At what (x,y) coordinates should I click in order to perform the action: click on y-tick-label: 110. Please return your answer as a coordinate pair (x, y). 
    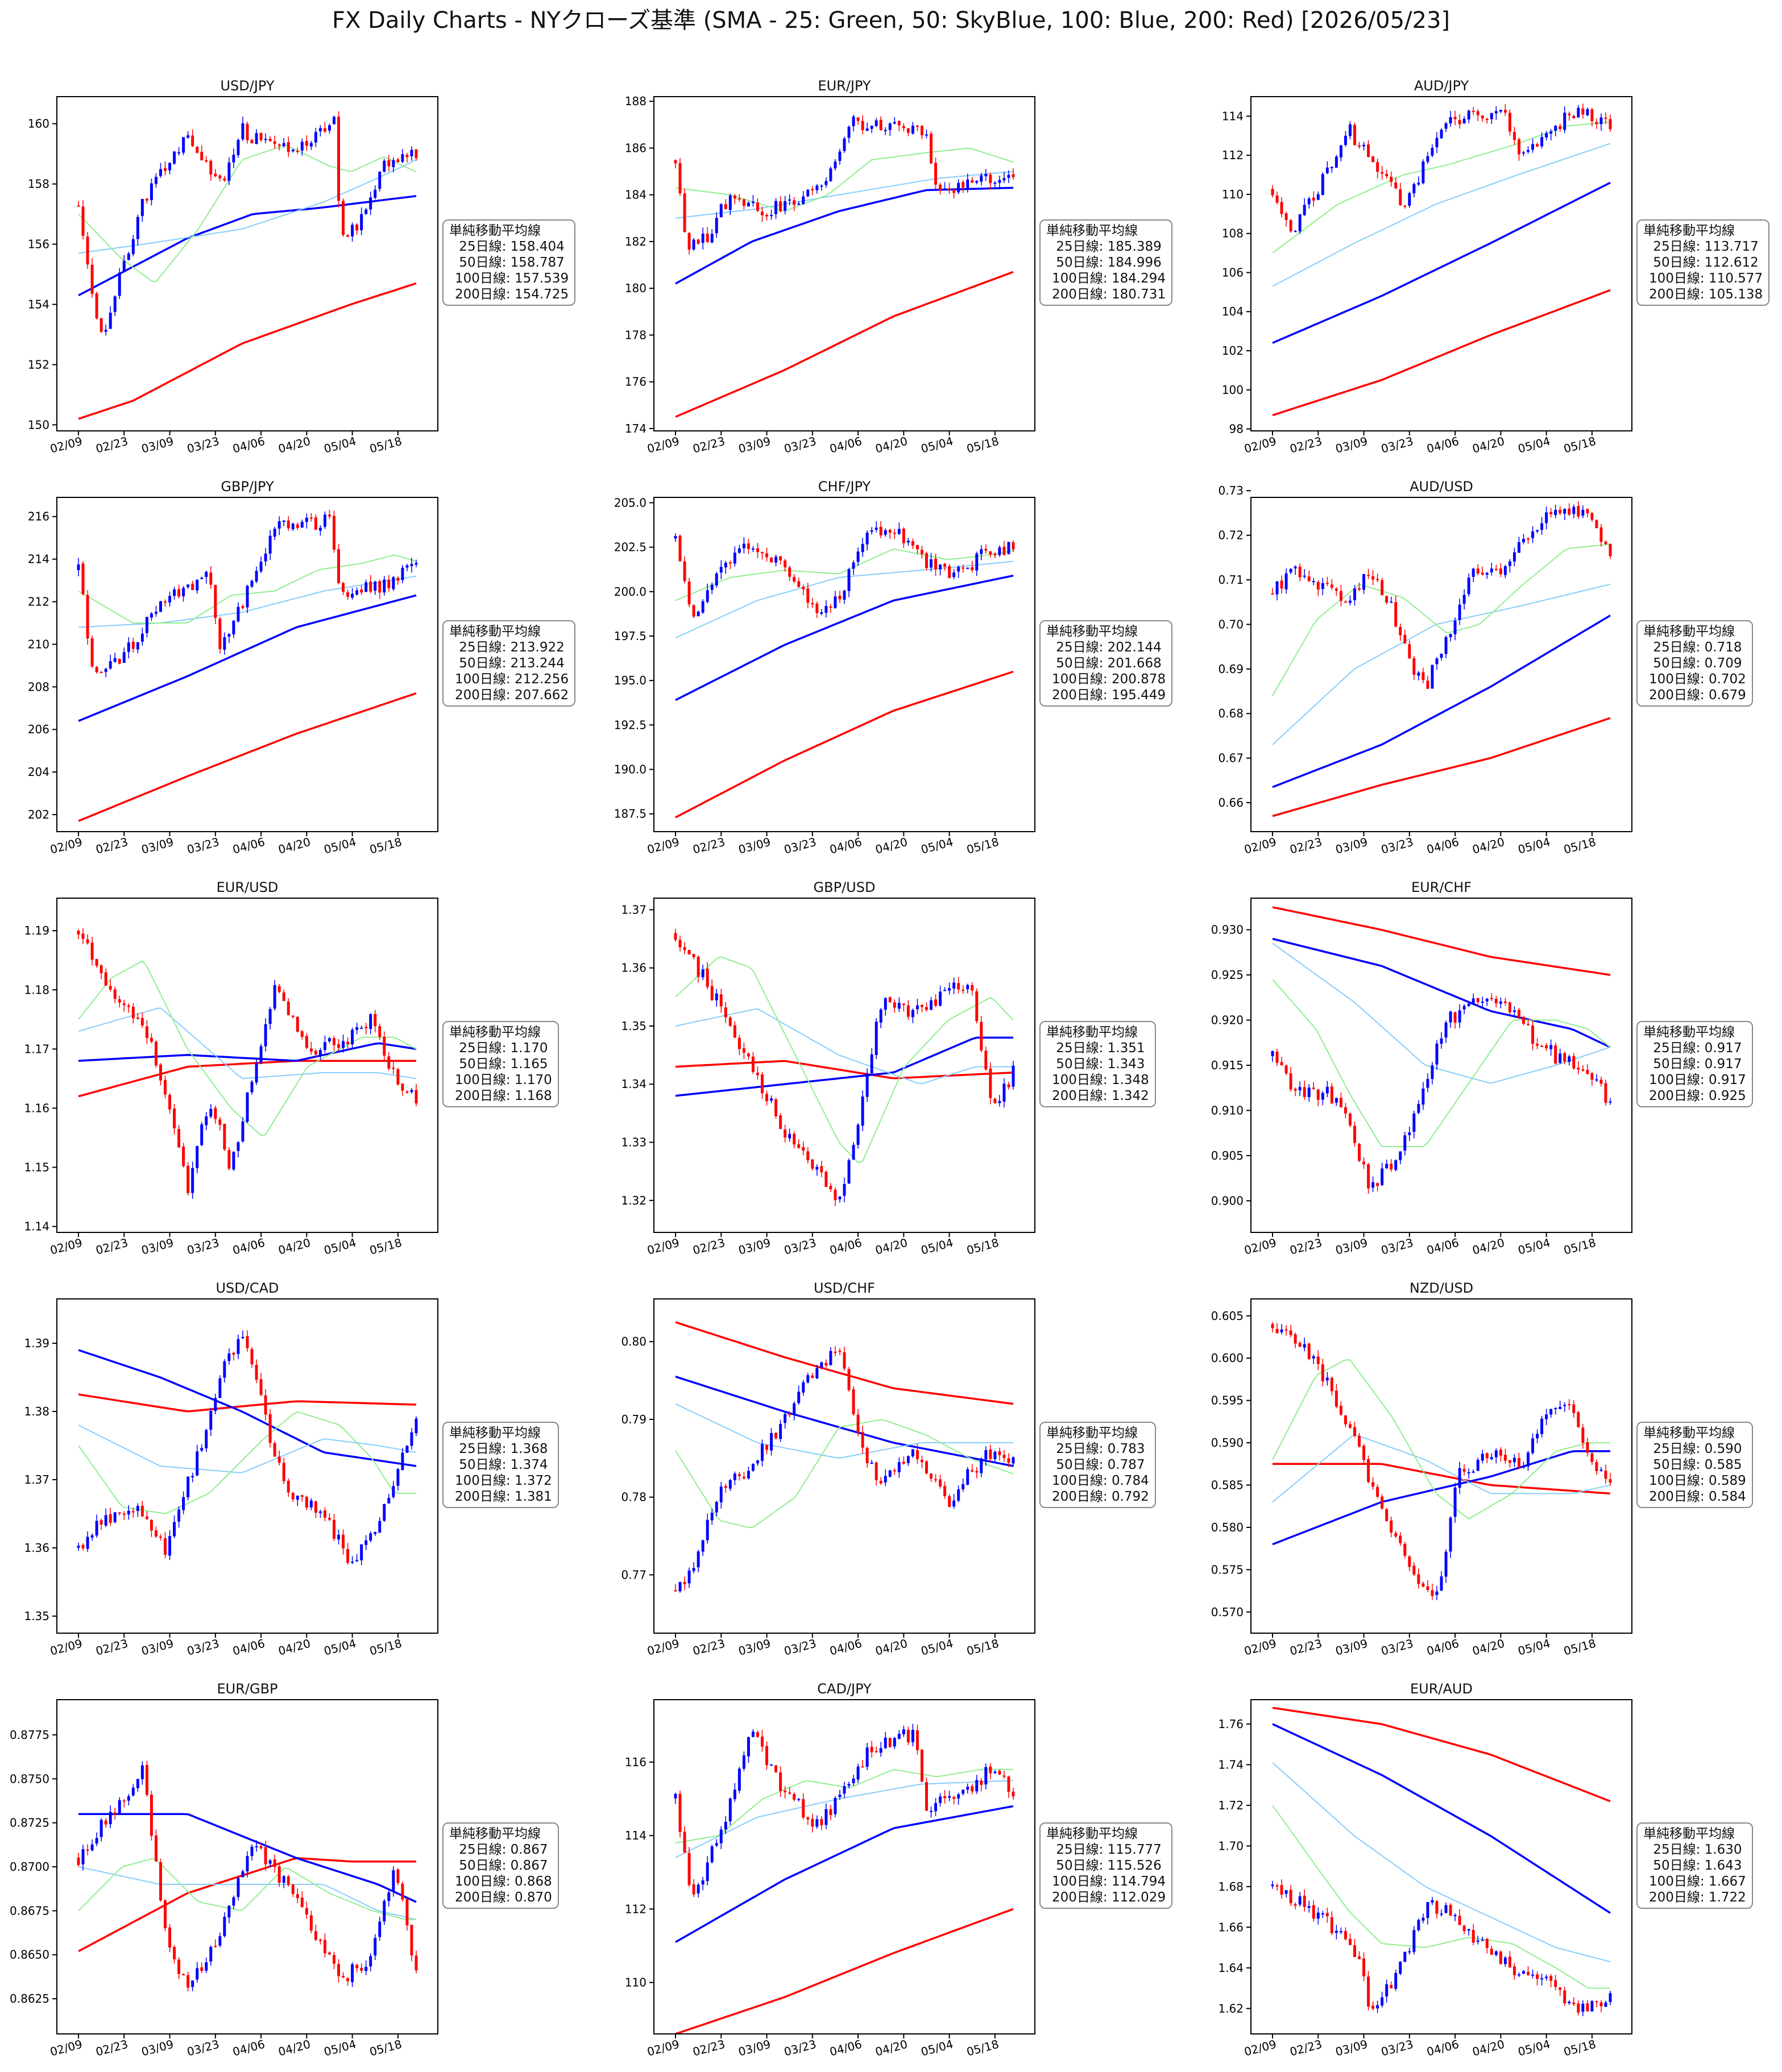
    Looking at the image, I should click on (636, 1983).